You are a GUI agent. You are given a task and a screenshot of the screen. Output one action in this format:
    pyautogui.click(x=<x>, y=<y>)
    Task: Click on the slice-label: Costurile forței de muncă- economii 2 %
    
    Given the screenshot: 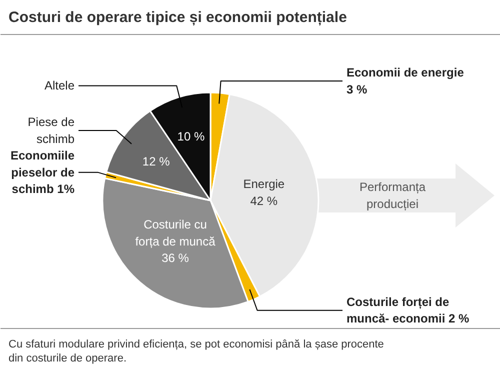 What is the action you would take?
    pyautogui.click(x=408, y=310)
    